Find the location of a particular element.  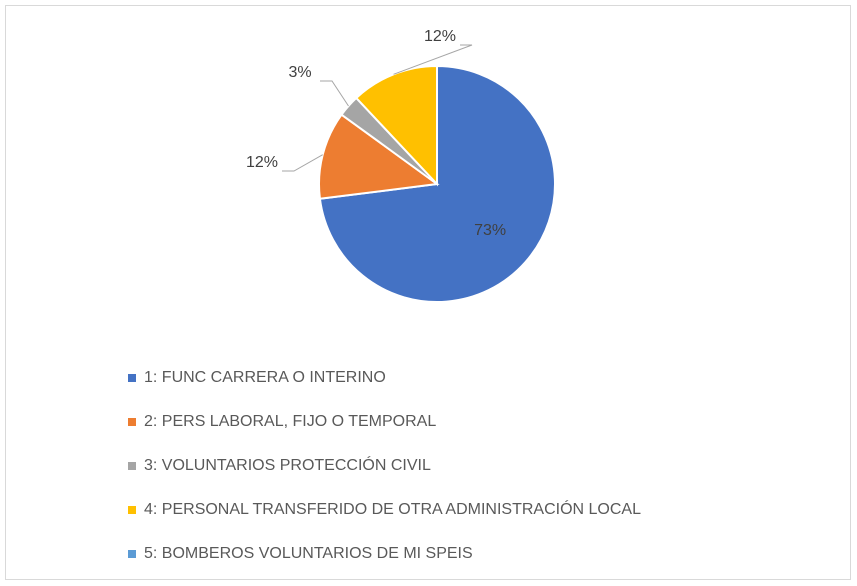

legend-label: 3: VOLUNTARIOS PROTECCIÓN CIVIL is located at coordinates (287, 464).